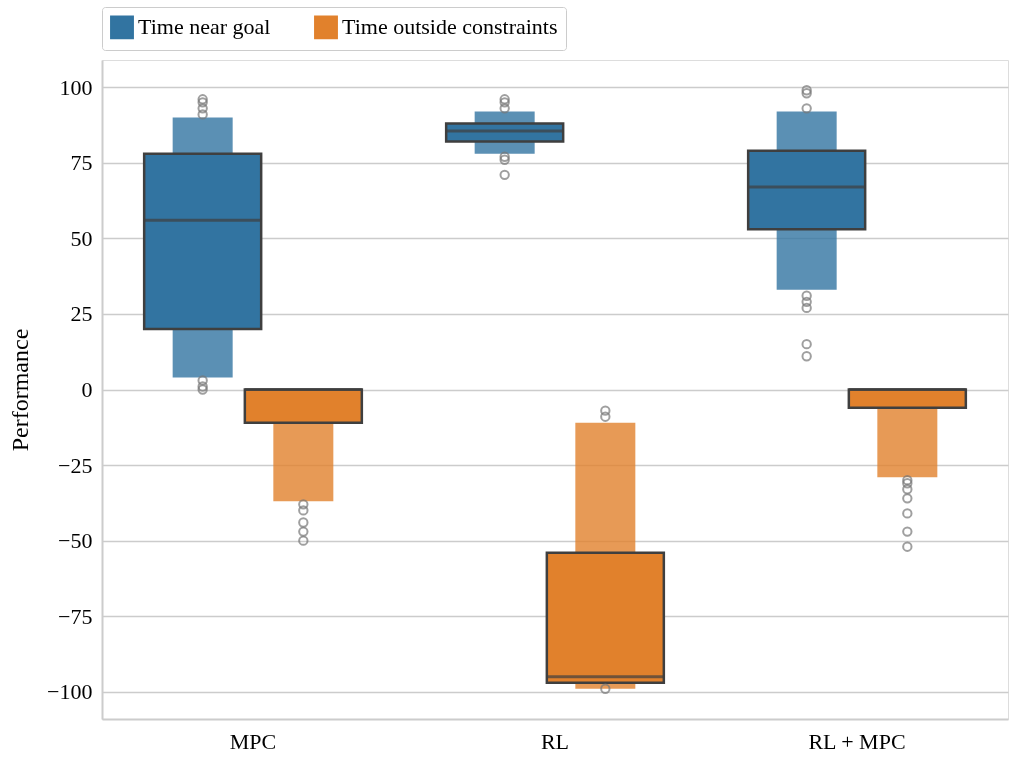 Image resolution: width=1012 pixels, height=762 pixels. I want to click on y-axis-title: Performance, so click(20, 390).